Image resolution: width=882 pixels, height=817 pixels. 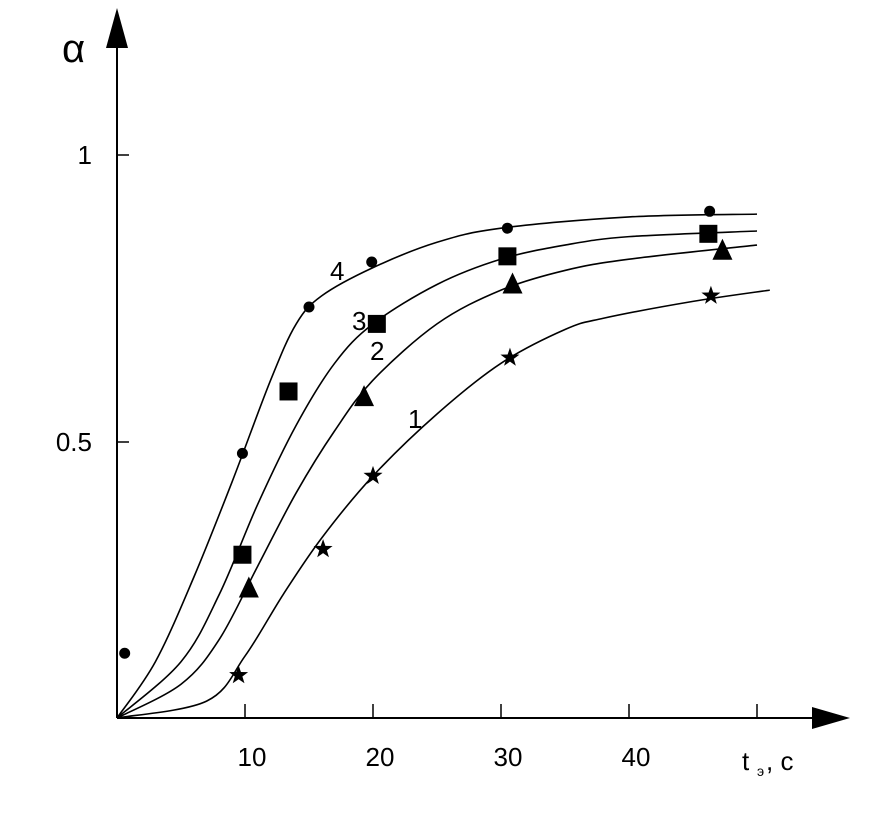 What do you see at coordinates (636, 757) in the screenshot?
I see `x-tick-label: 40` at bounding box center [636, 757].